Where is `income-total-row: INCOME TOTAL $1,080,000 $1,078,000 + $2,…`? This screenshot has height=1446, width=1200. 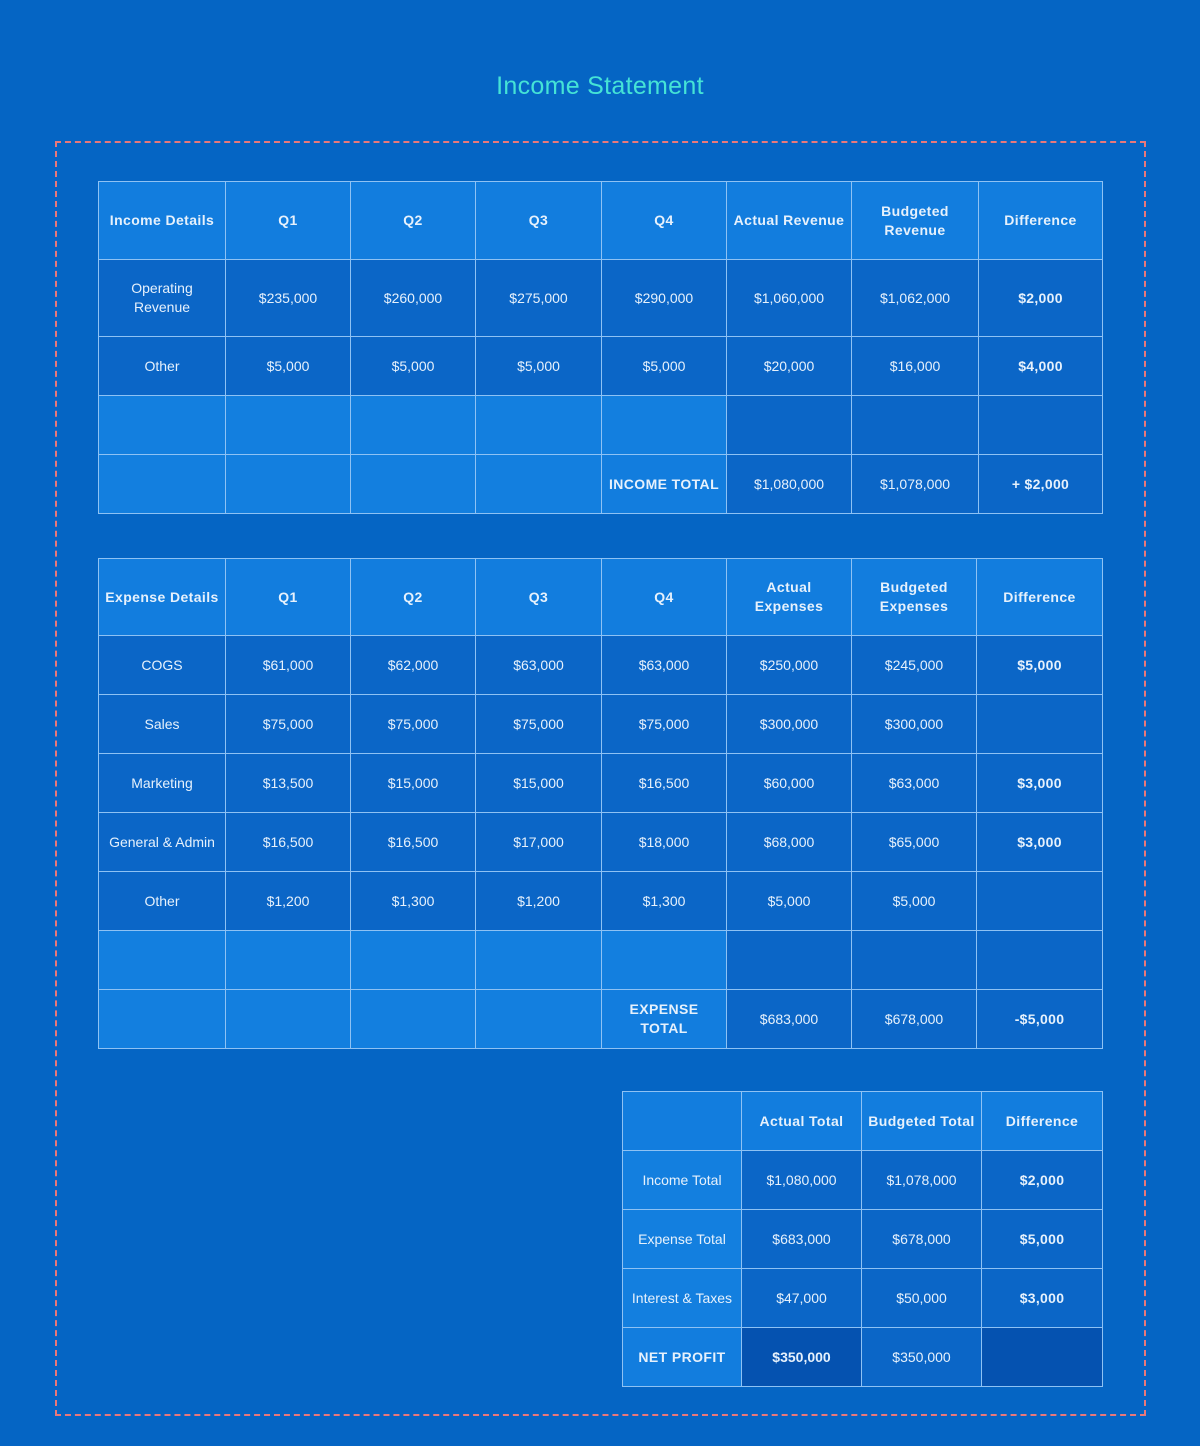
income-total-row: INCOME TOTAL $1,080,000 $1,078,000 + $2,… is located at coordinates (600, 484).